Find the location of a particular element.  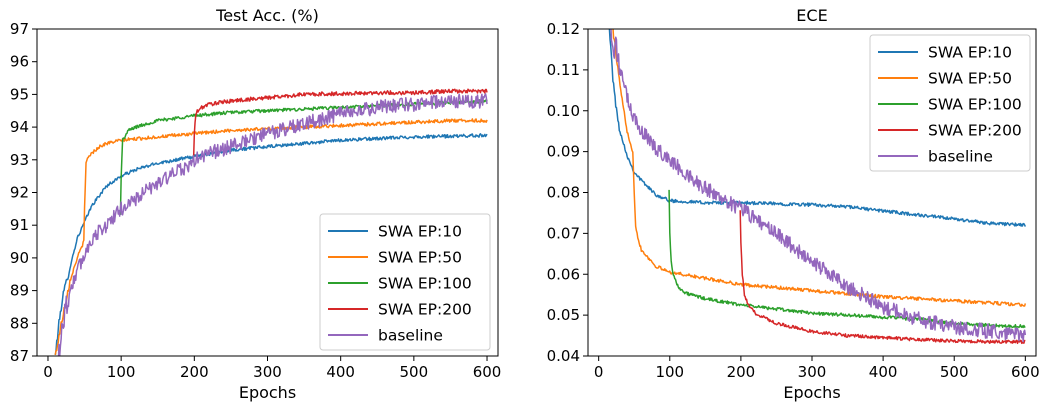

y-tick-label: 88 is located at coordinates (19, 323).